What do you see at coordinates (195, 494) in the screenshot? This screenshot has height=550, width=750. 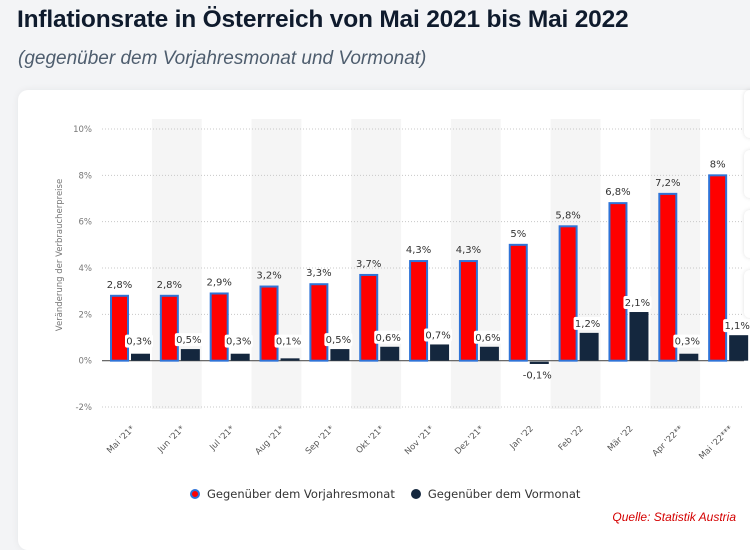 I see `legend-marker-yoy` at bounding box center [195, 494].